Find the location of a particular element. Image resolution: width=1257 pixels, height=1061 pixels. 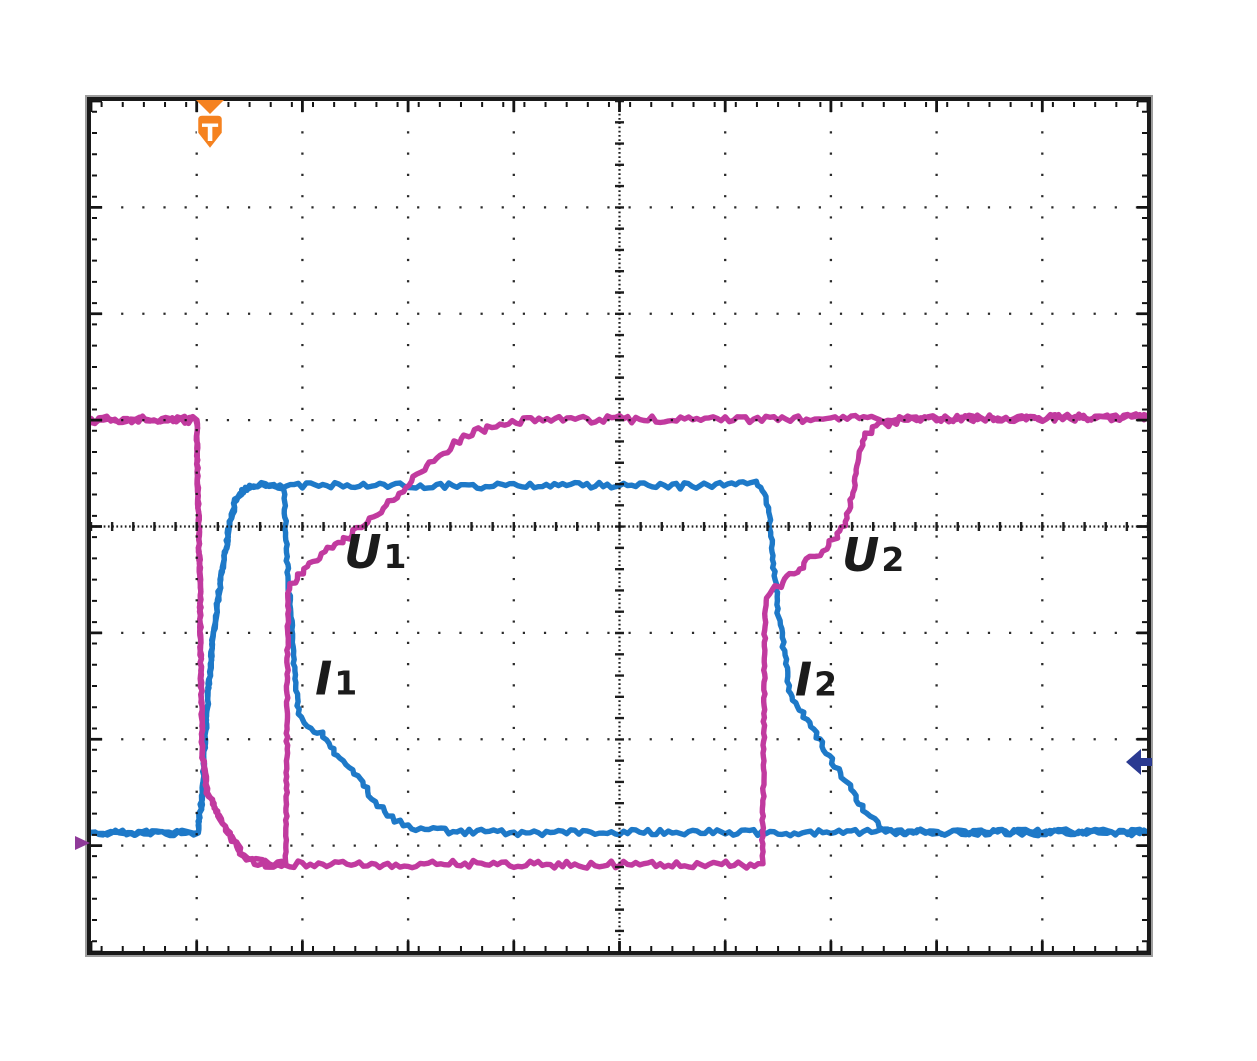

waveform-label-I1: I1 is located at coordinates (336, 679).